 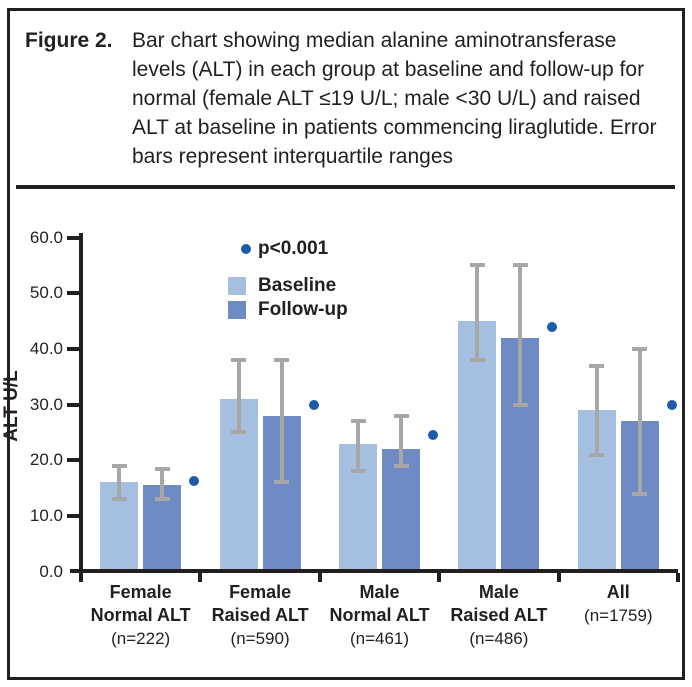 I want to click on x-category-n: (n=222), so click(x=141, y=638).